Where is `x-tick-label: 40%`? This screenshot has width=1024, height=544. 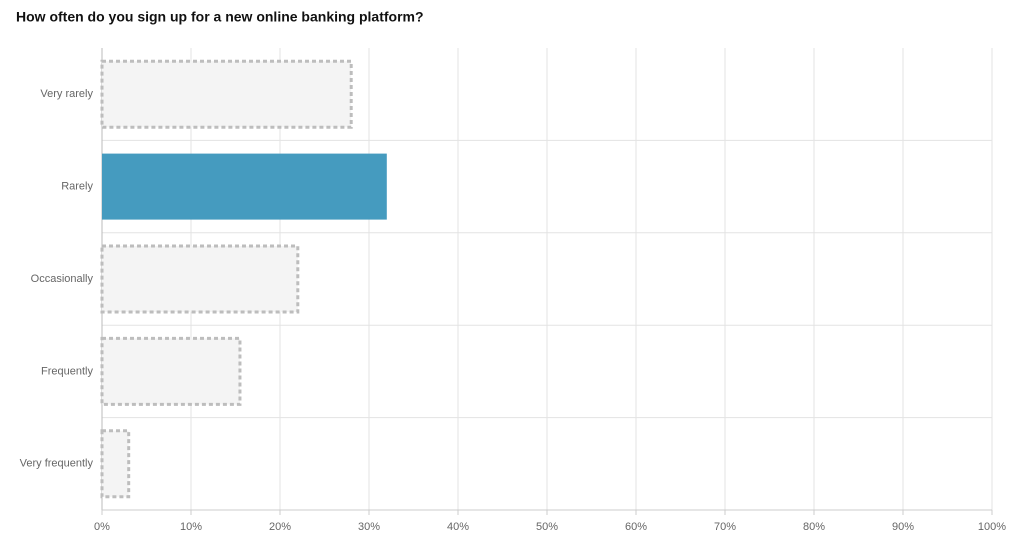 x-tick-label: 40% is located at coordinates (458, 527).